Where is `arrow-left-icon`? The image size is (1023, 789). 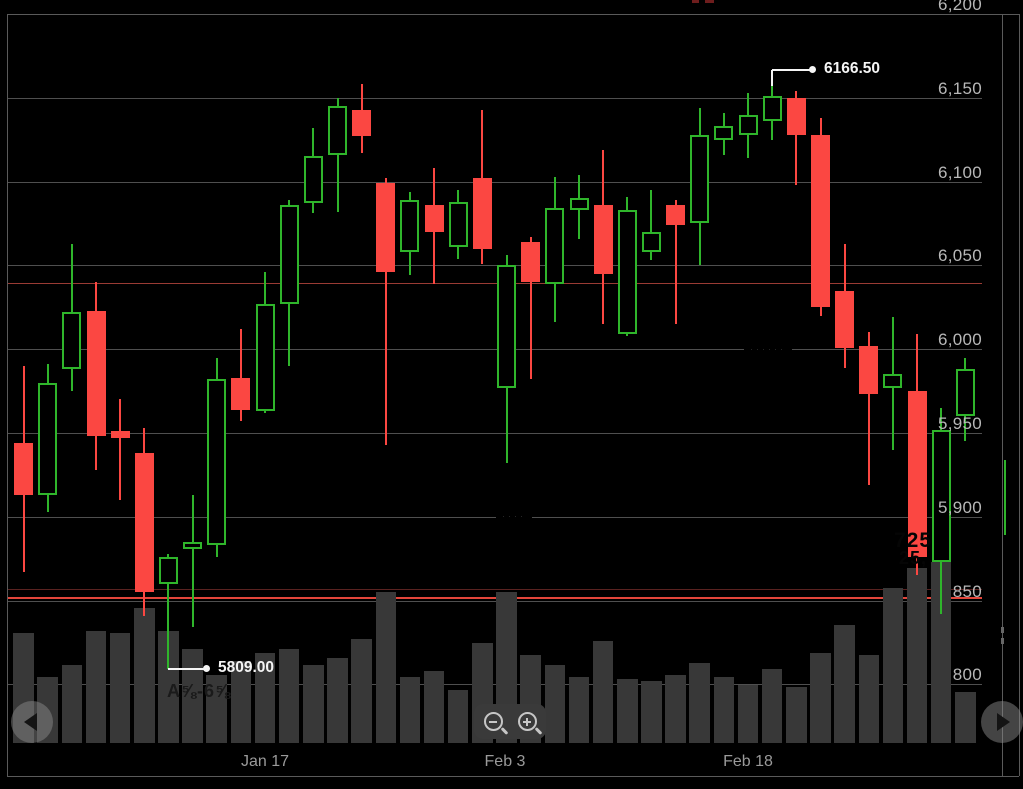
arrow-left-icon is located at coordinates (30, 722).